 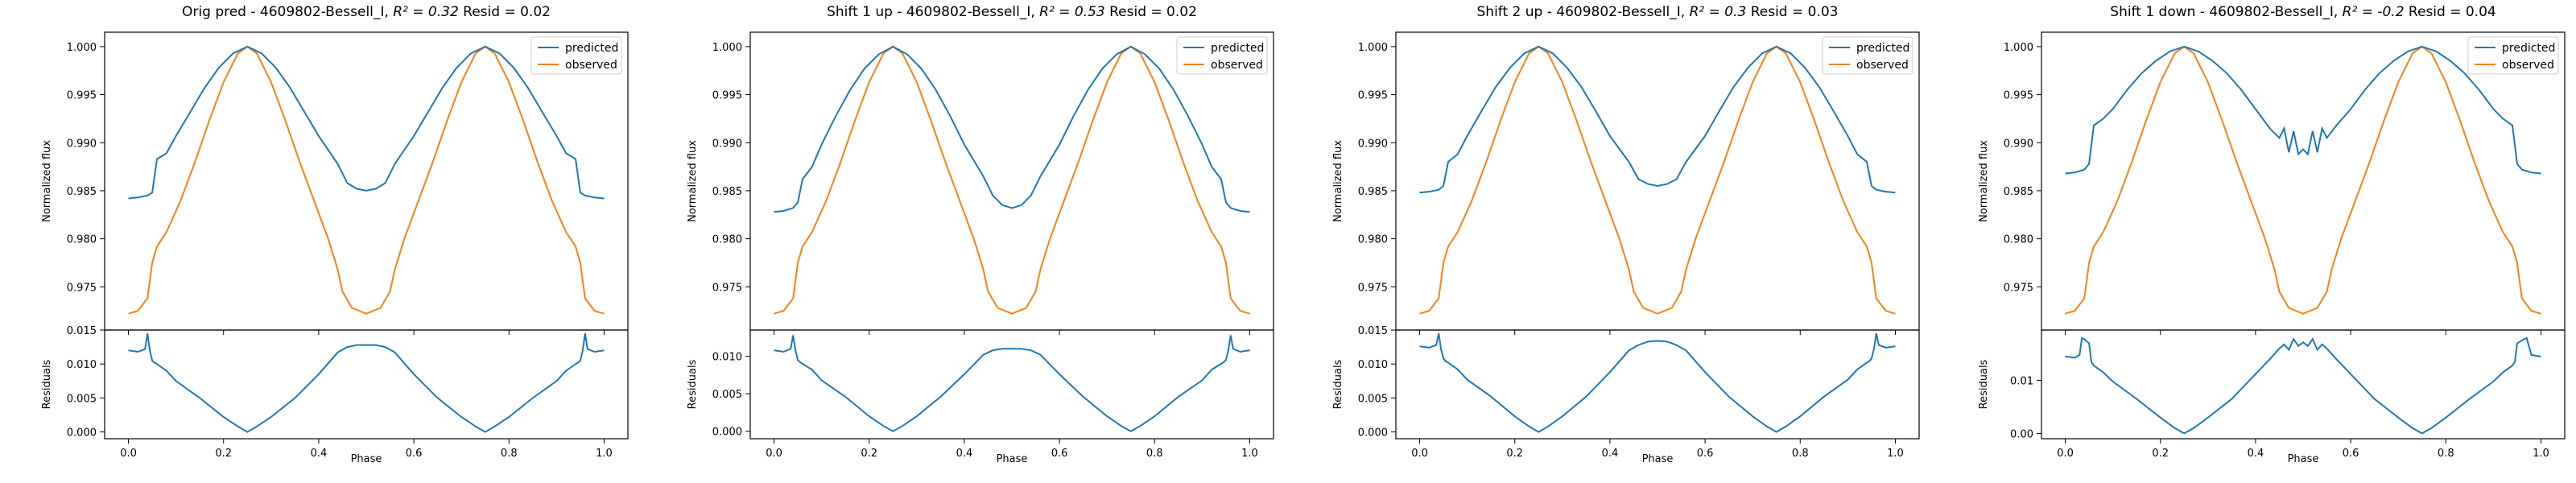 What do you see at coordinates (1072, 12) in the screenshot?
I see `title-r2: R² = 0.53` at bounding box center [1072, 12].